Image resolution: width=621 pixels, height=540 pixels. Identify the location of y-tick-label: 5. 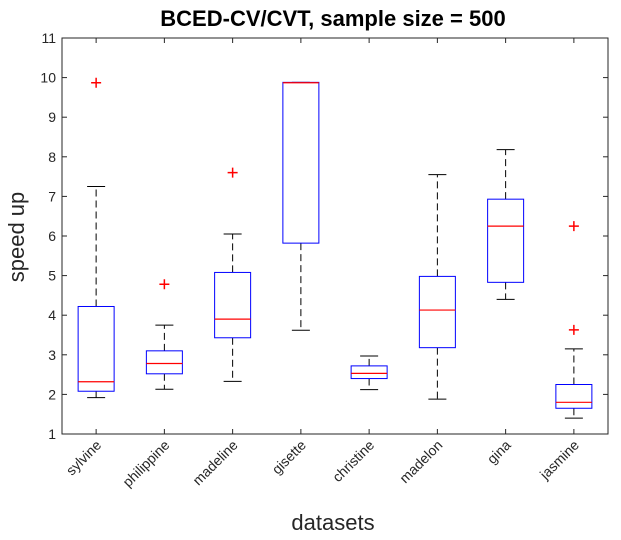
(52, 276).